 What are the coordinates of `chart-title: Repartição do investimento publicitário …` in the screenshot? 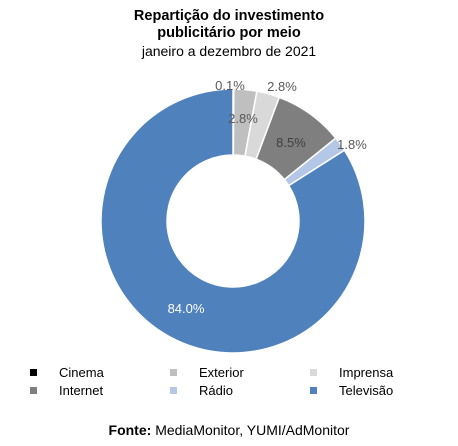 It's located at (229, 24).